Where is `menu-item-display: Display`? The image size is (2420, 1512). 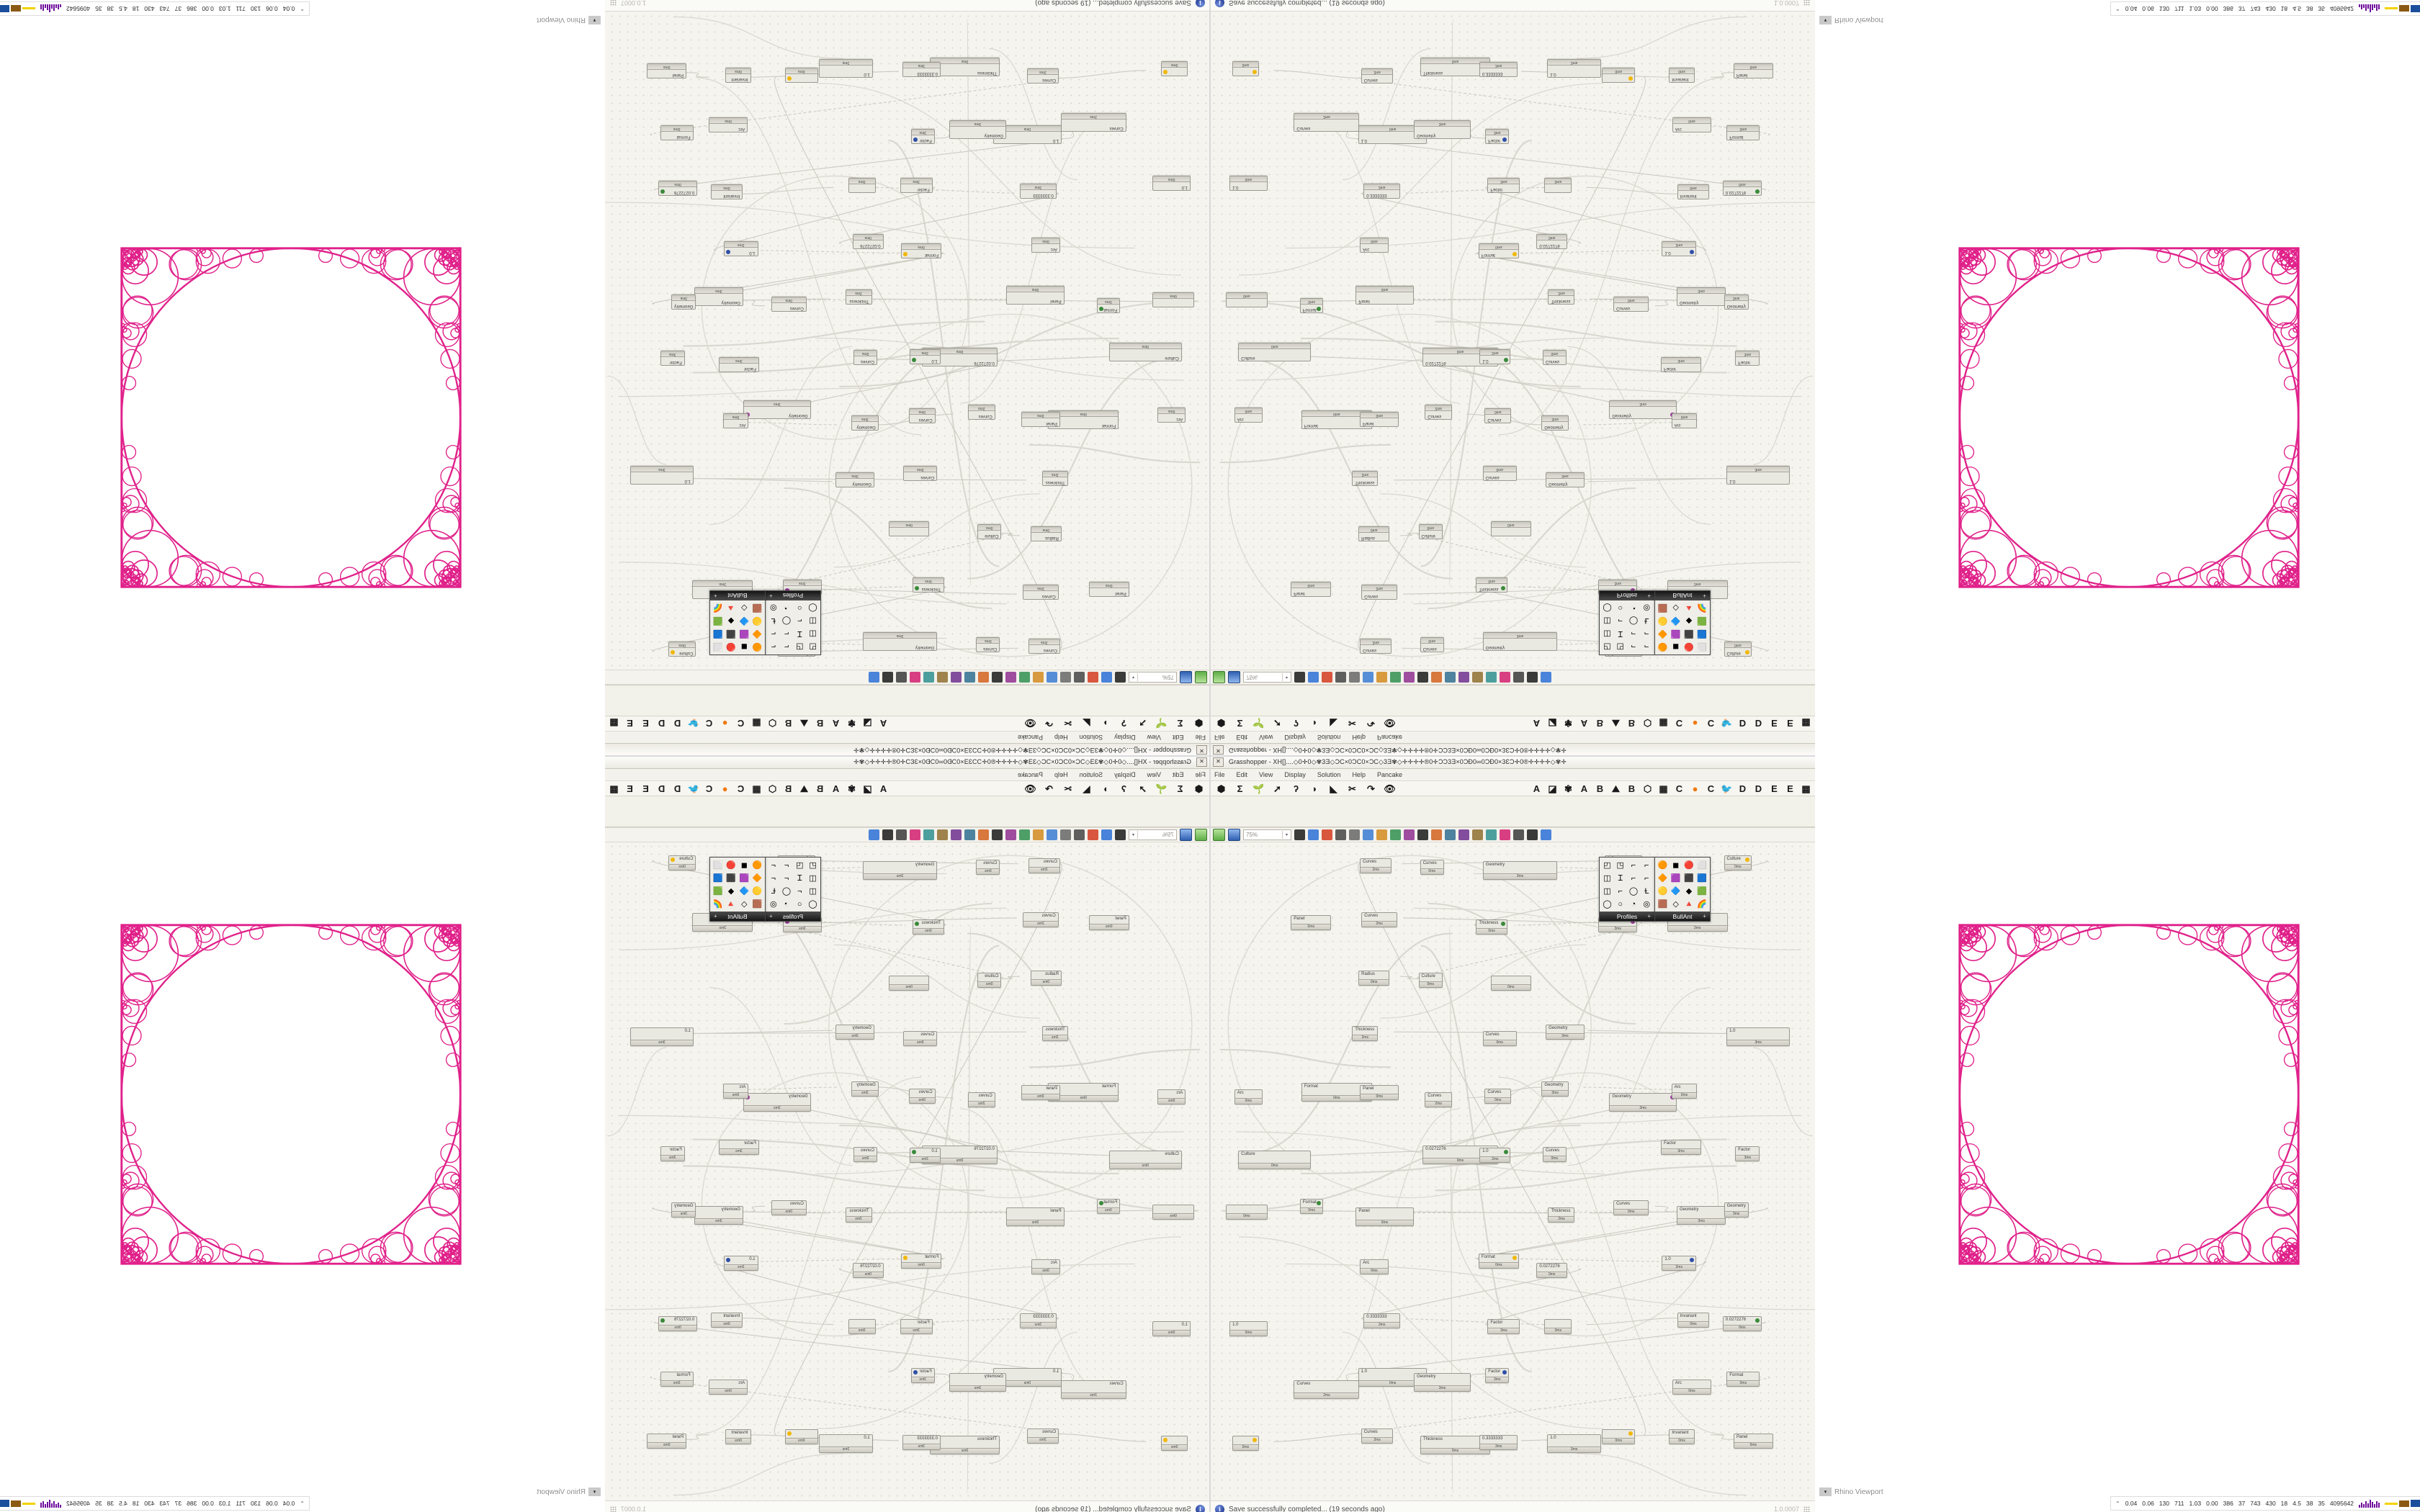
menu-item-display: Display is located at coordinates (1125, 774).